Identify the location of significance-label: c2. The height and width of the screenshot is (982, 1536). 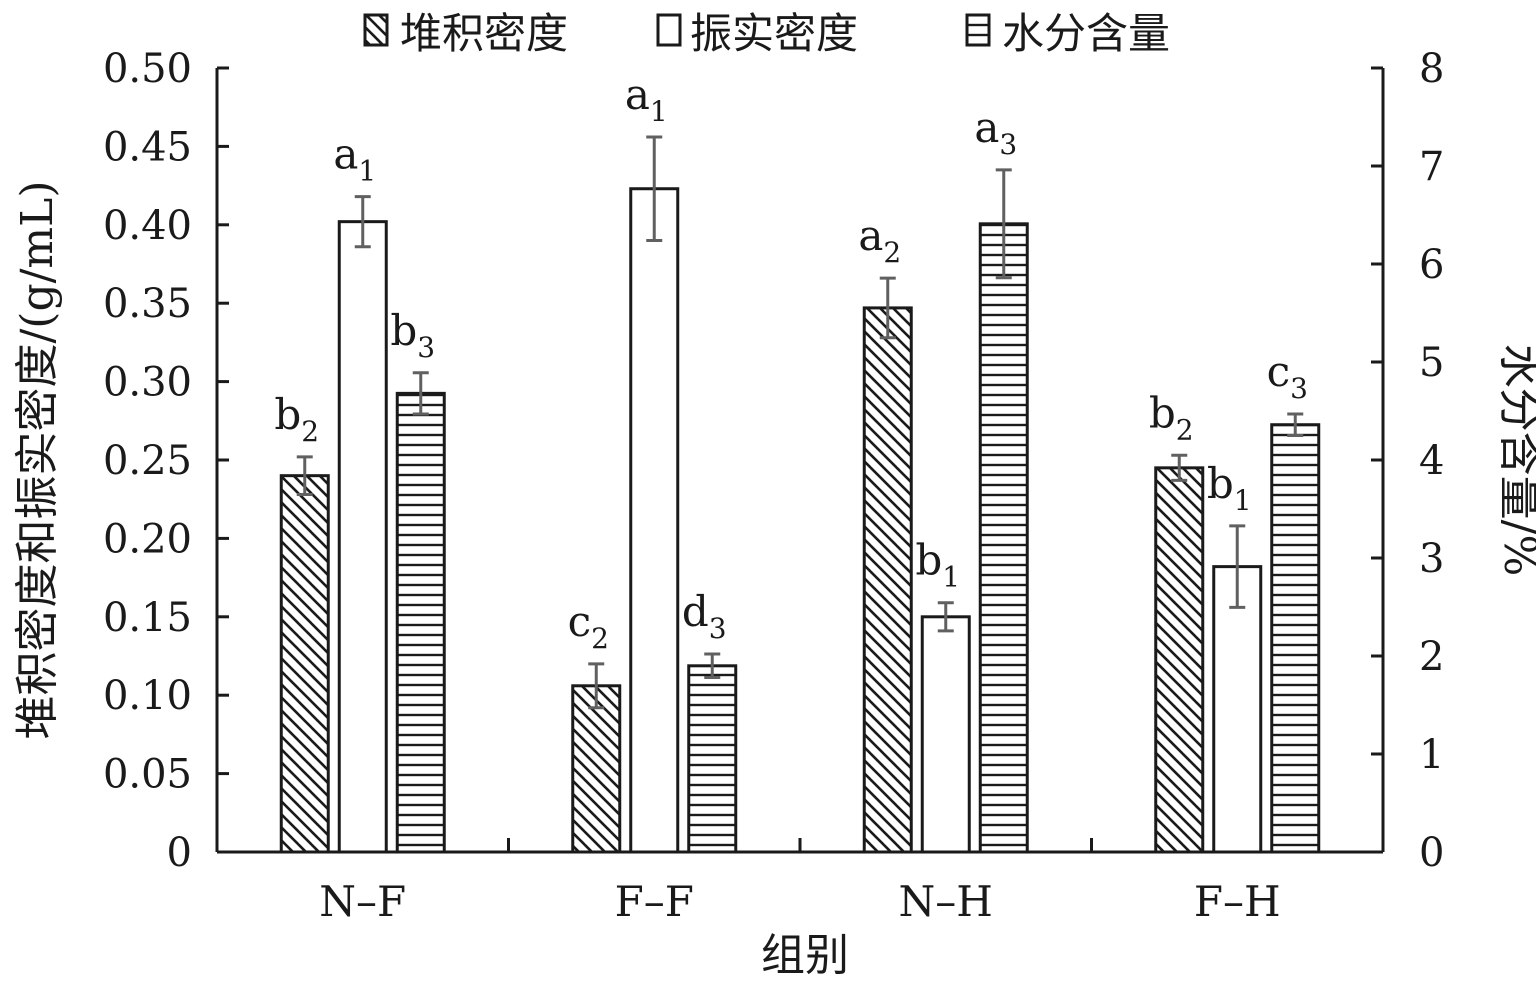
(588, 626).